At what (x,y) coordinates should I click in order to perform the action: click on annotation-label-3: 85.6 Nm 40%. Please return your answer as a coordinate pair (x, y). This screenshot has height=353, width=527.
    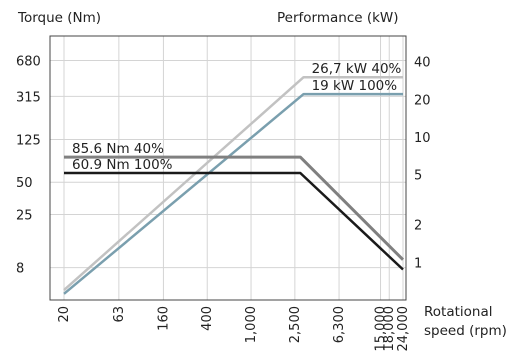
    Looking at the image, I should click on (118, 149).